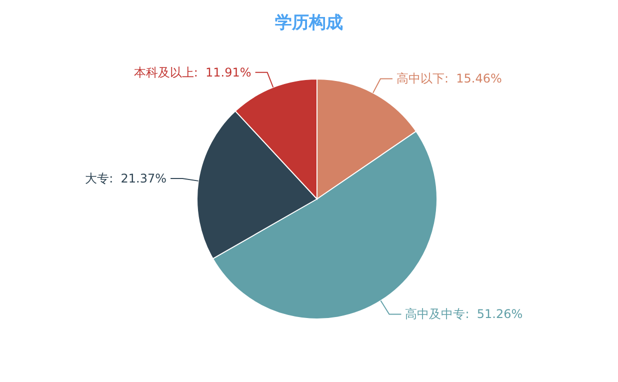 This screenshot has height=382, width=618. I want to click on title: 学历构成, so click(309, 23).